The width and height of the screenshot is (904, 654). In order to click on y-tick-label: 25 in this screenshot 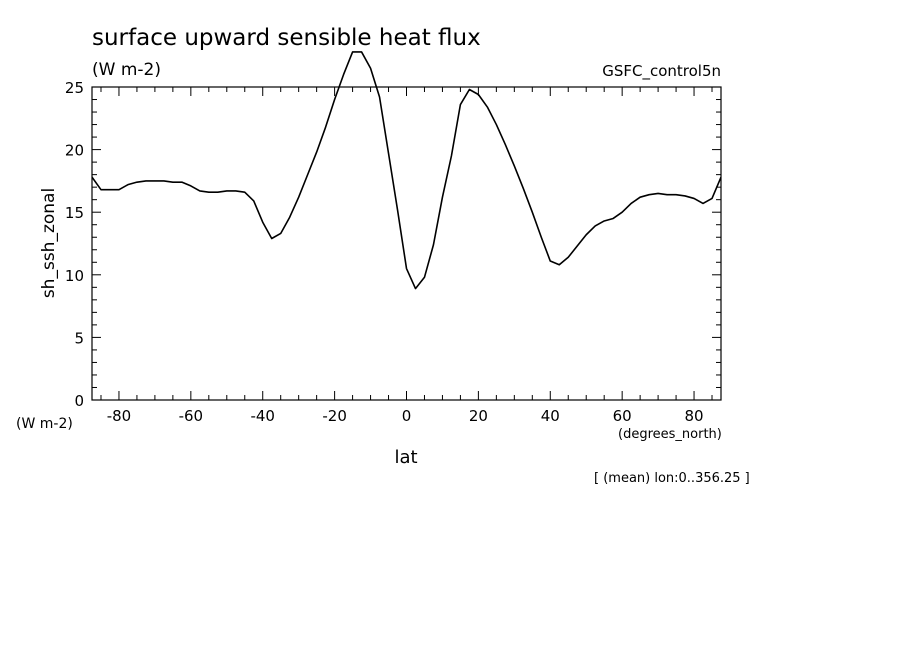, I will do `click(74, 88)`.